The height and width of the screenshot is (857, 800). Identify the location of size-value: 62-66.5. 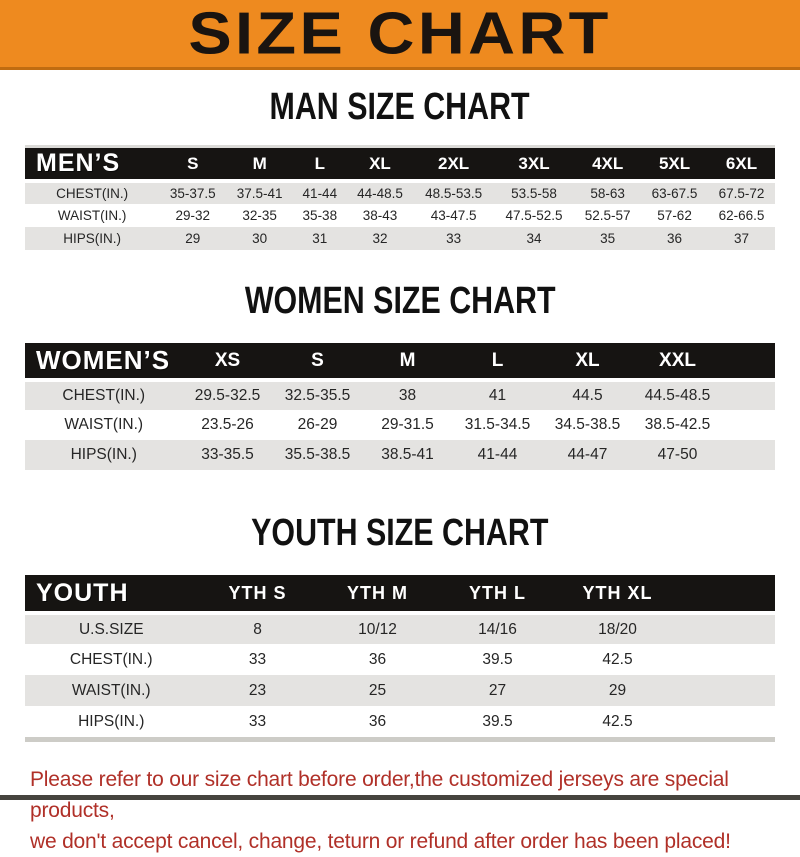
(741, 215).